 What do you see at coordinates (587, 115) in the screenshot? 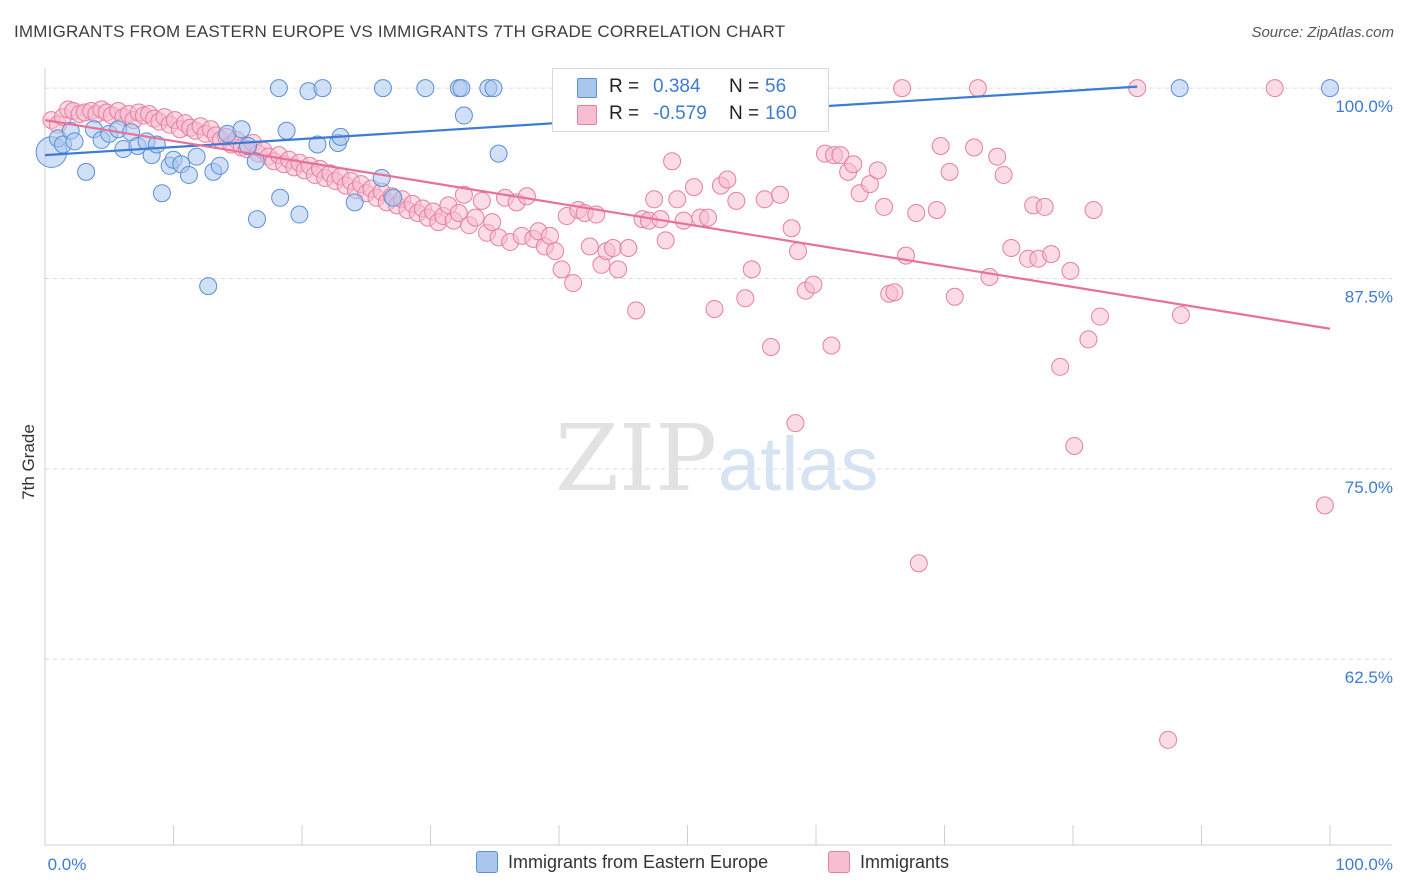
I see `stats-swatch-immigrants` at bounding box center [587, 115].